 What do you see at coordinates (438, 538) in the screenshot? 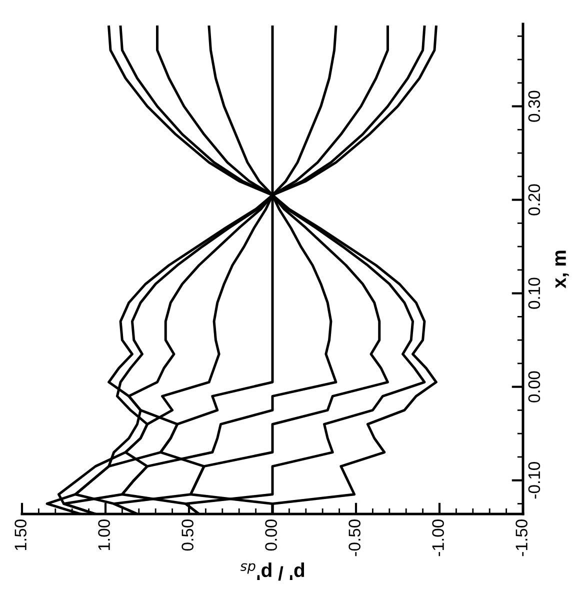
I see `x-tick-label: -1.00` at bounding box center [438, 538].